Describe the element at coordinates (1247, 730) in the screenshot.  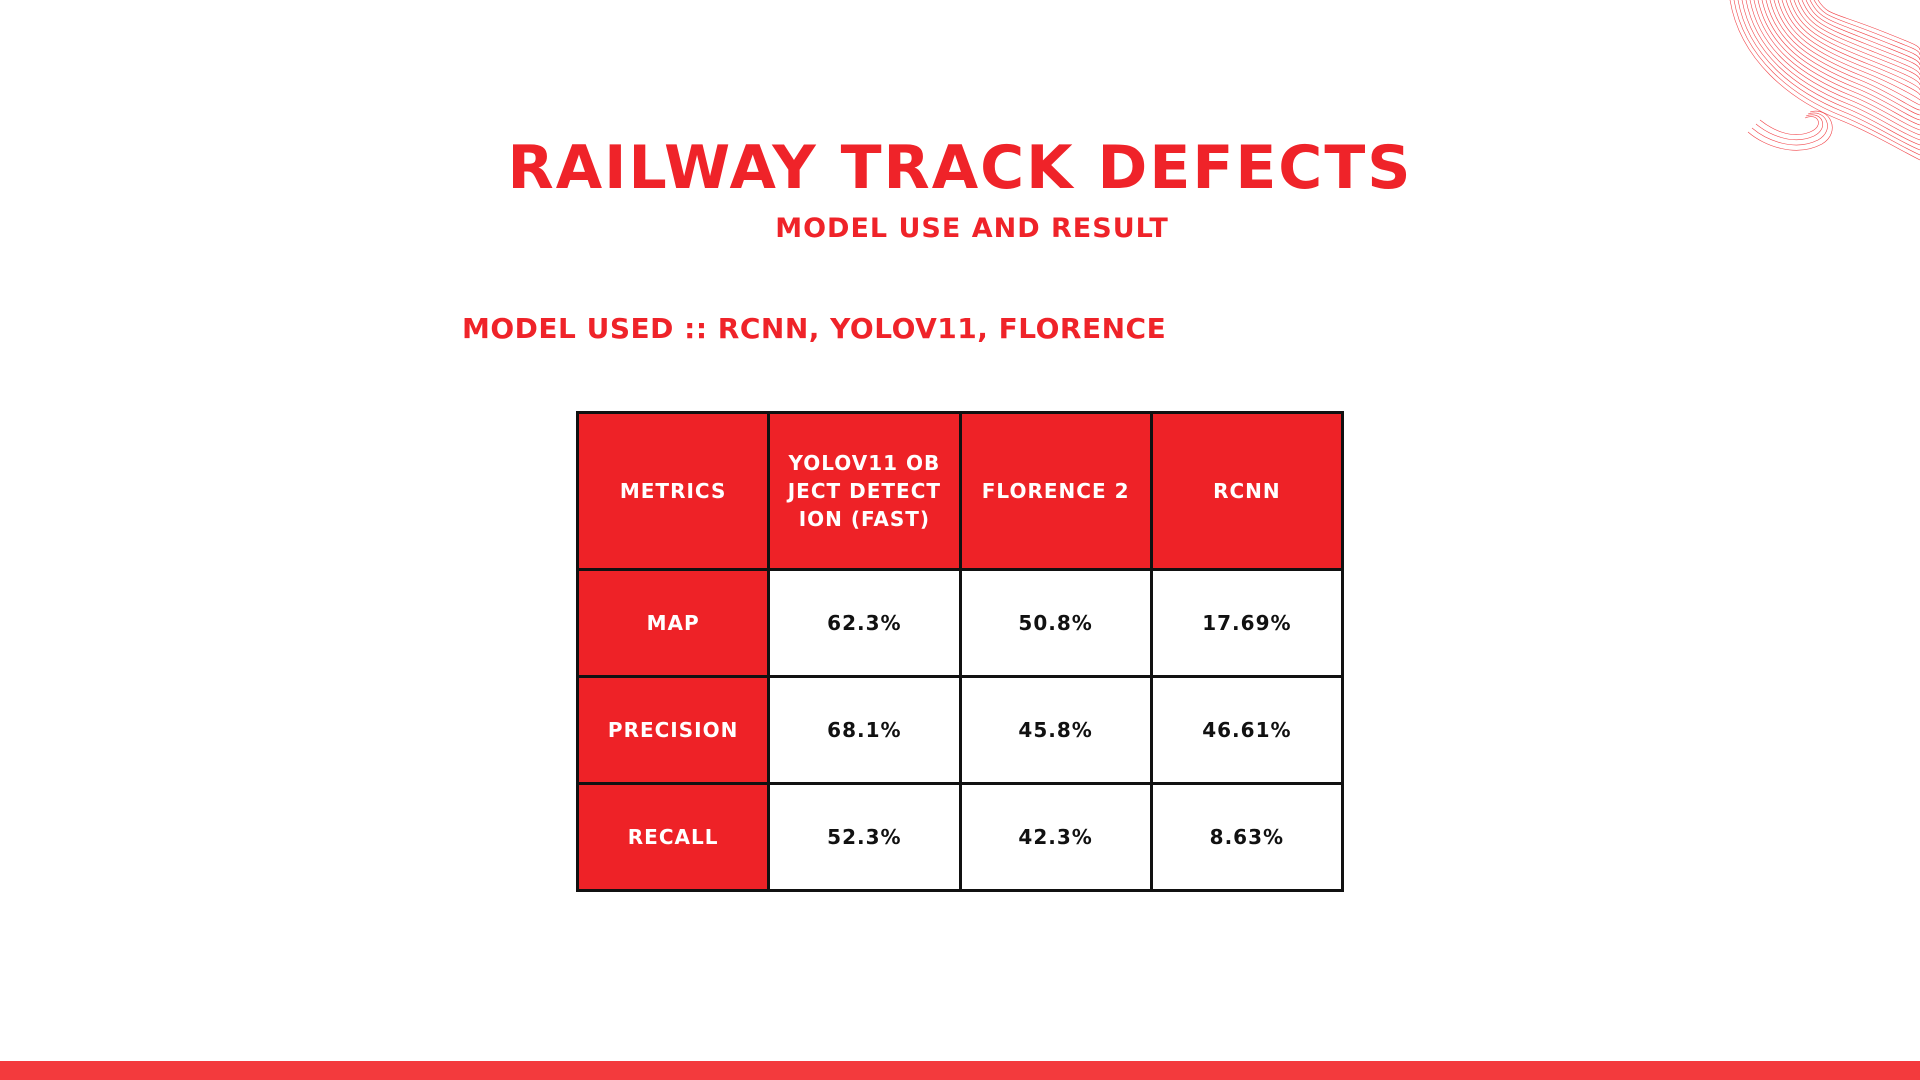
I see `cell-rcnn-precision: 46.61%` at that location.